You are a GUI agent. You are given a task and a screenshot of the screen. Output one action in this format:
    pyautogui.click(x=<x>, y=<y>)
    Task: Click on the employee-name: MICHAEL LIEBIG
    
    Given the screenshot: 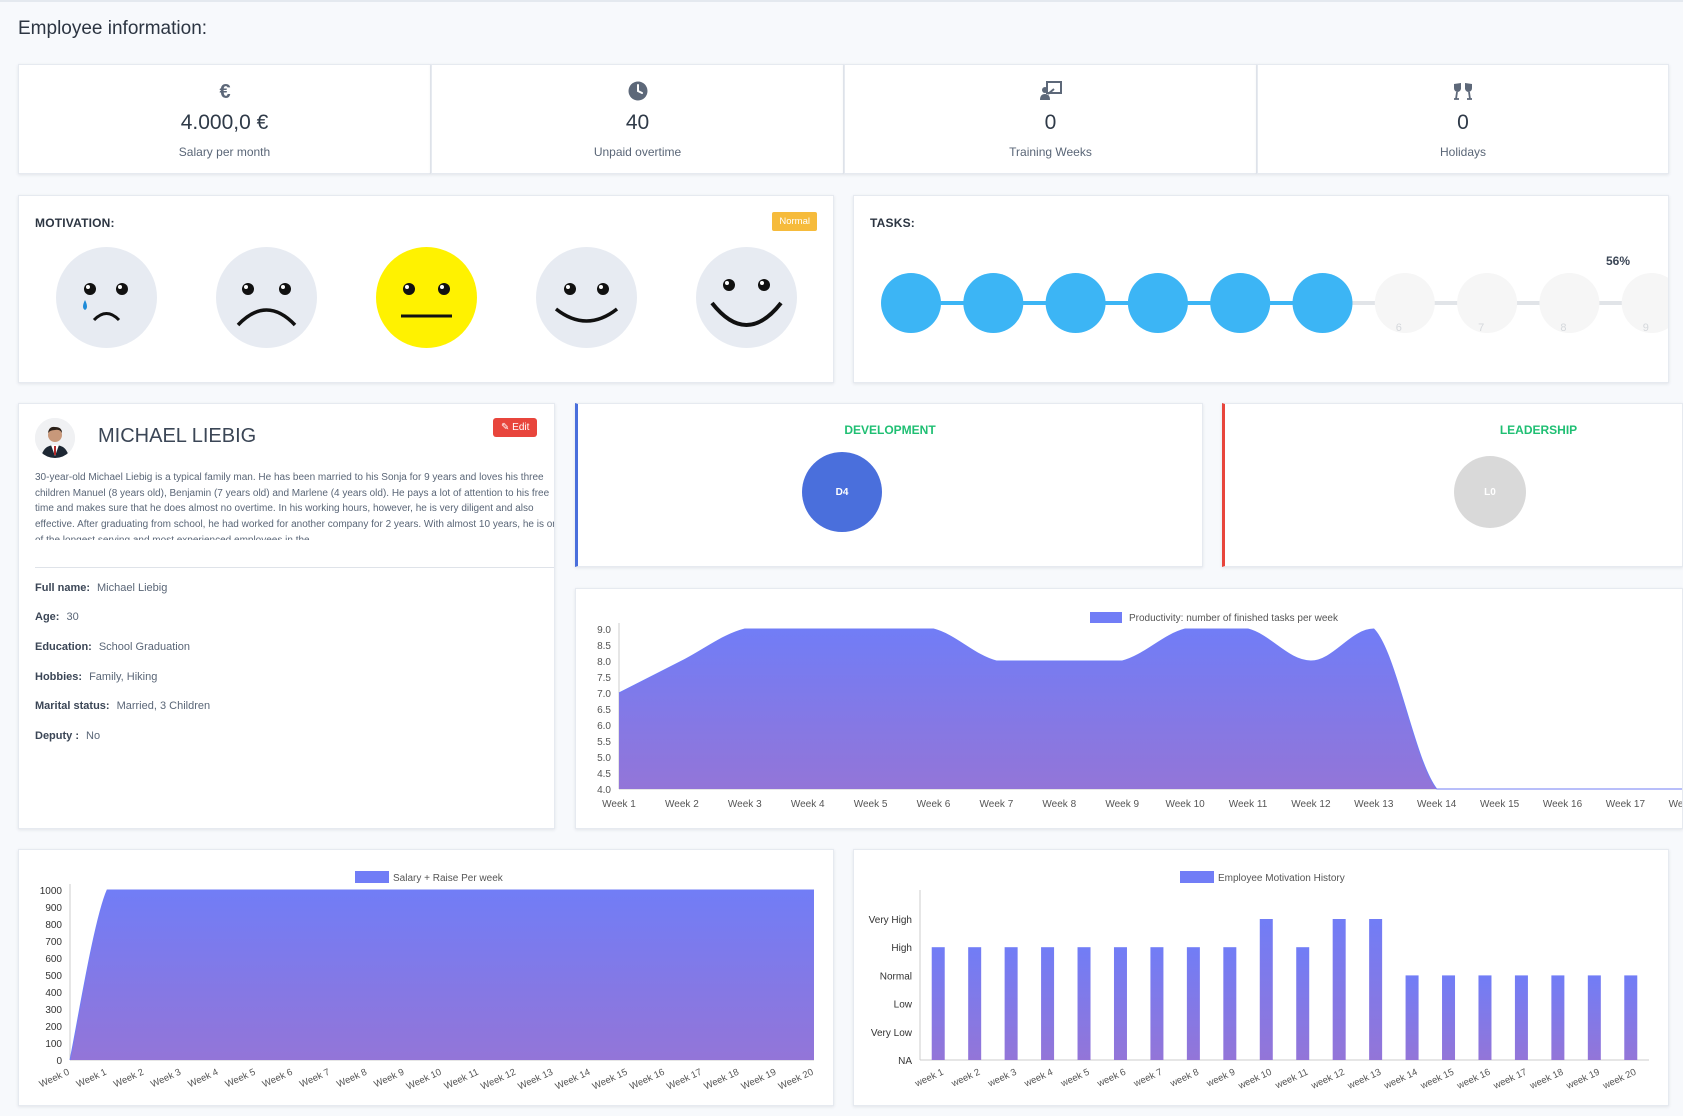 What is the action you would take?
    pyautogui.click(x=177, y=436)
    